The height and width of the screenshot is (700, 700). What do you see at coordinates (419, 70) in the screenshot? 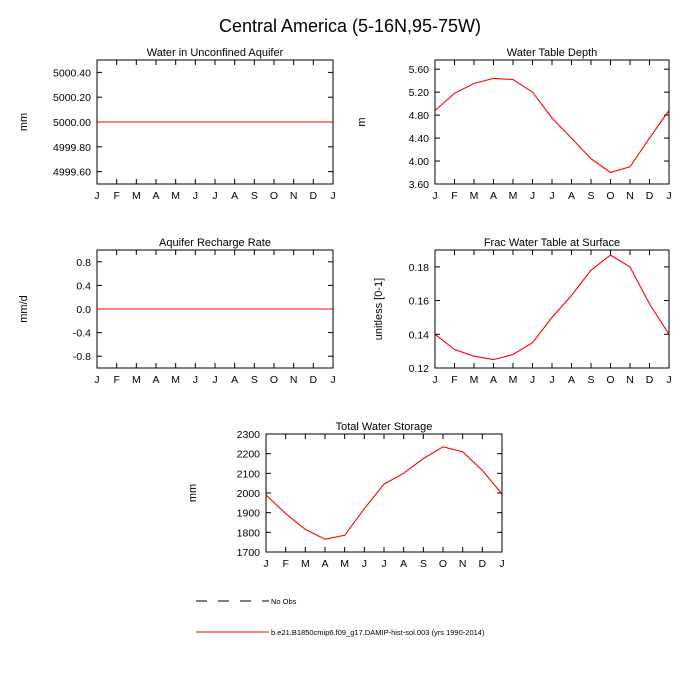
I see `y-tick-label: 5.60` at bounding box center [419, 70].